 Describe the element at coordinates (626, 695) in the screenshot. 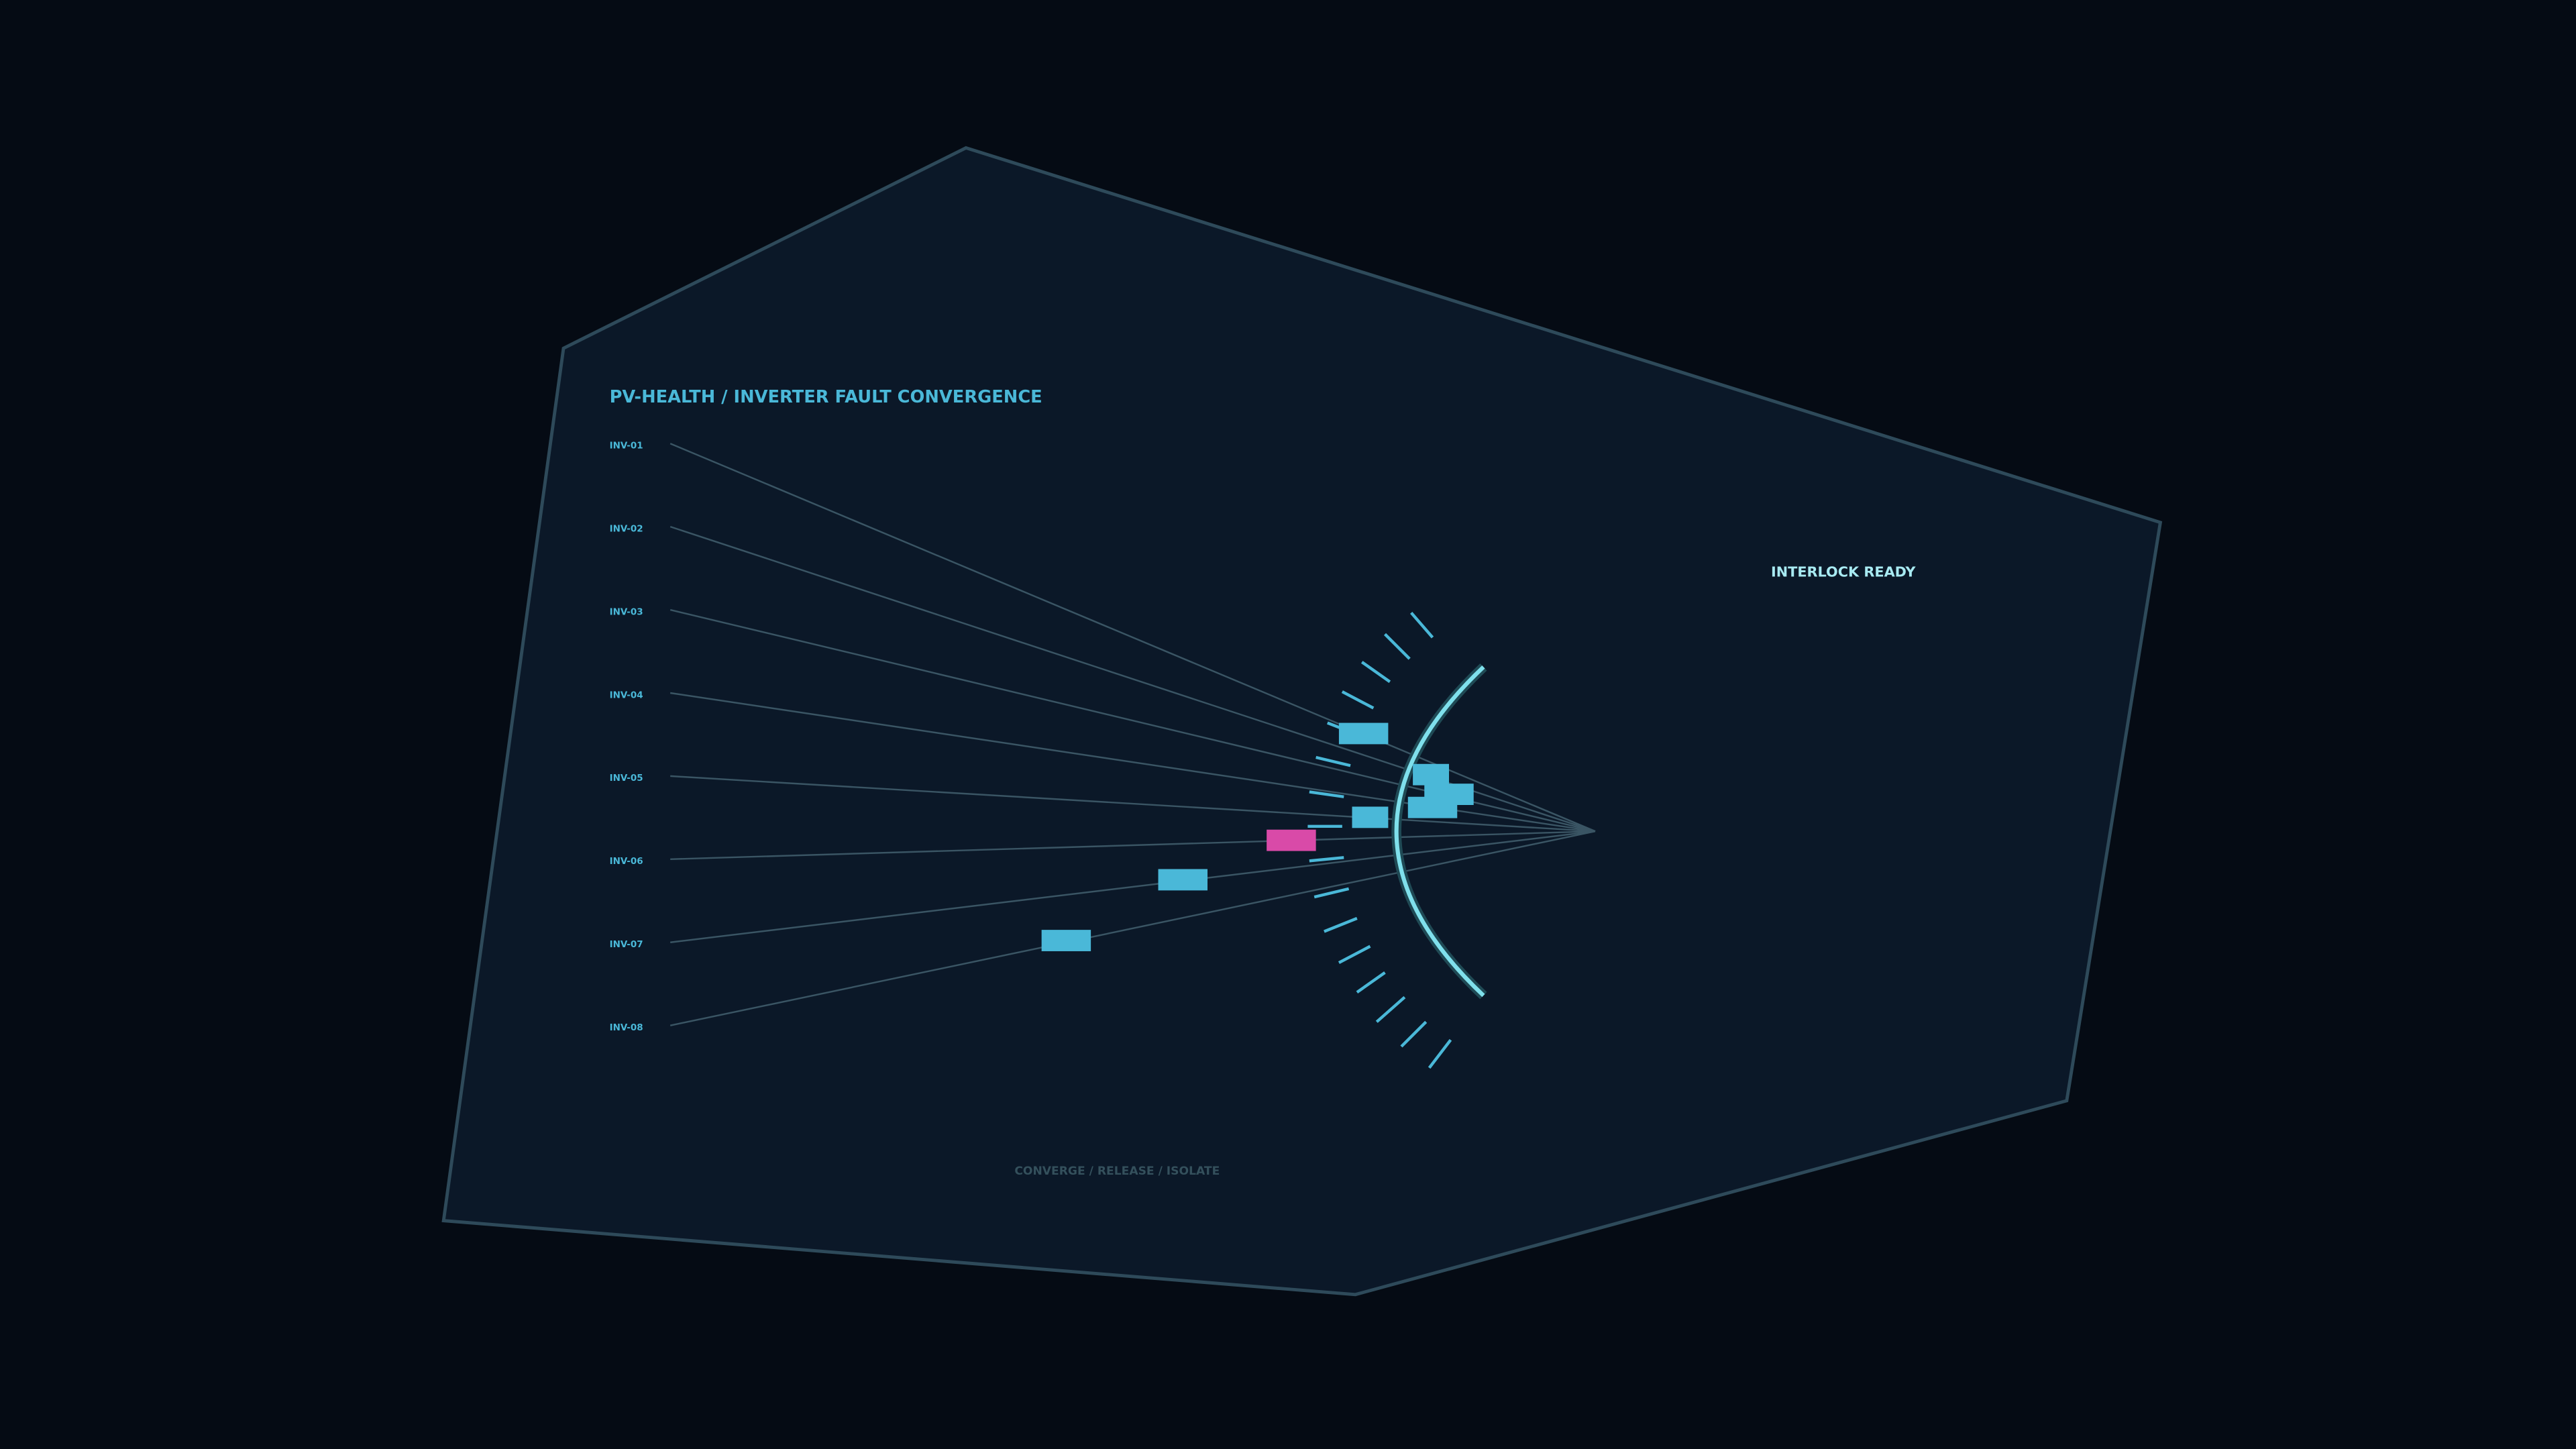

I see `inverter-label: INV-04` at that location.